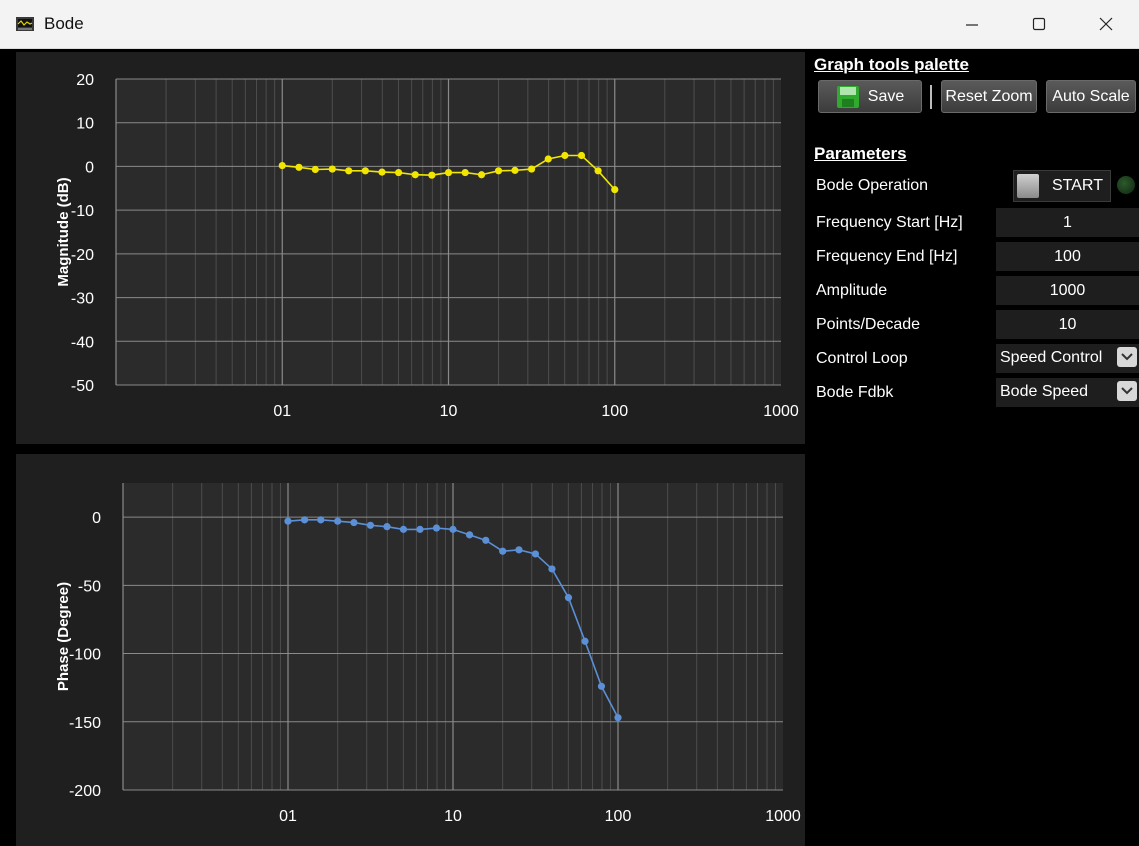 Image resolution: width=1139 pixels, height=846 pixels. Describe the element at coordinates (614, 411) in the screenshot. I see `magnitude-x-tick-label: 100` at that location.